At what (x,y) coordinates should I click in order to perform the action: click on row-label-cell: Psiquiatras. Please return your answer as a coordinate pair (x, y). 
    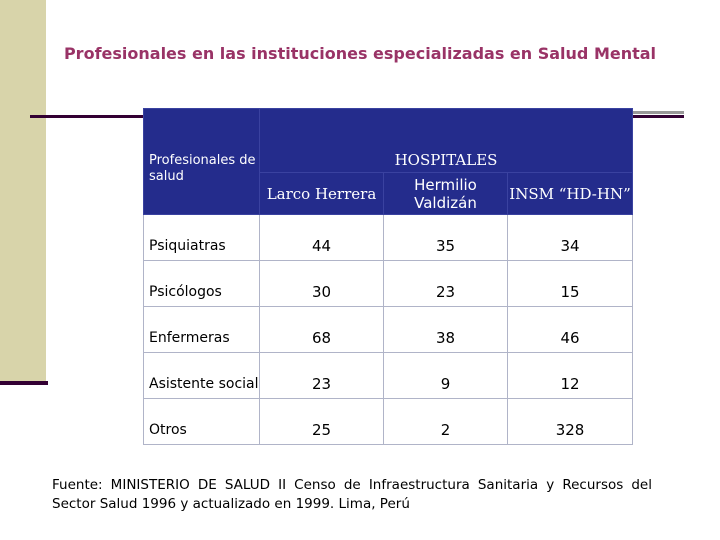
    Looking at the image, I should click on (201, 237).